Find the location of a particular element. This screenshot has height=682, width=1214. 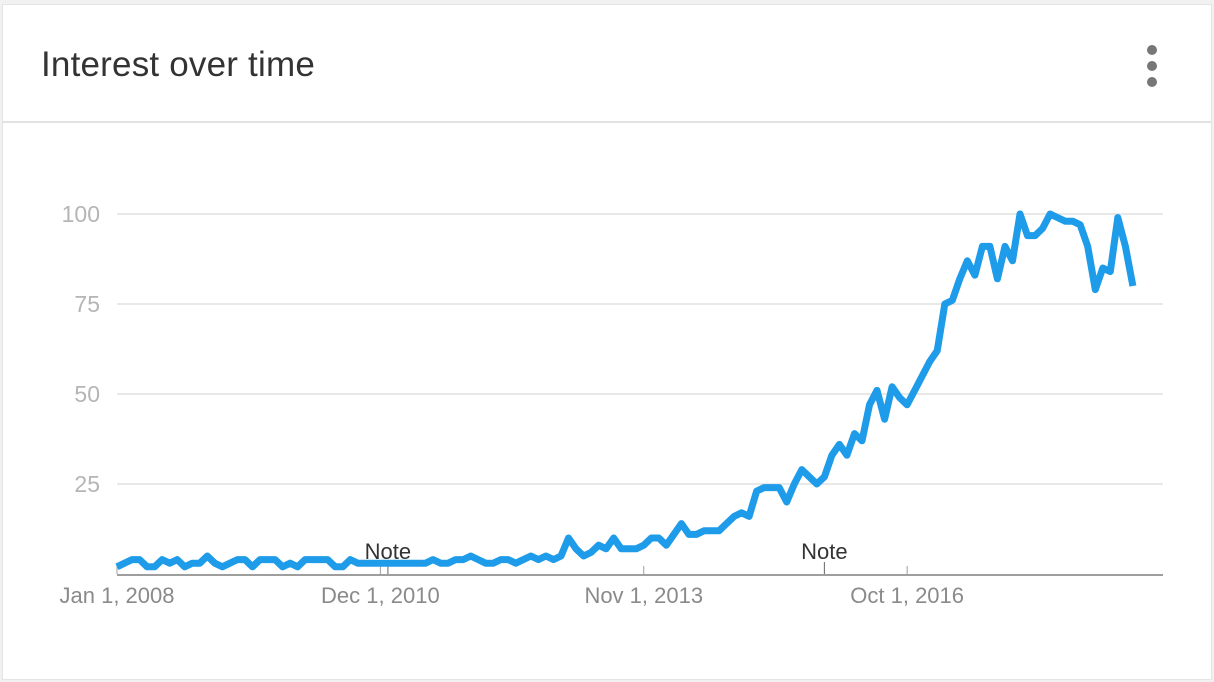

note-label: Note is located at coordinates (824, 551).